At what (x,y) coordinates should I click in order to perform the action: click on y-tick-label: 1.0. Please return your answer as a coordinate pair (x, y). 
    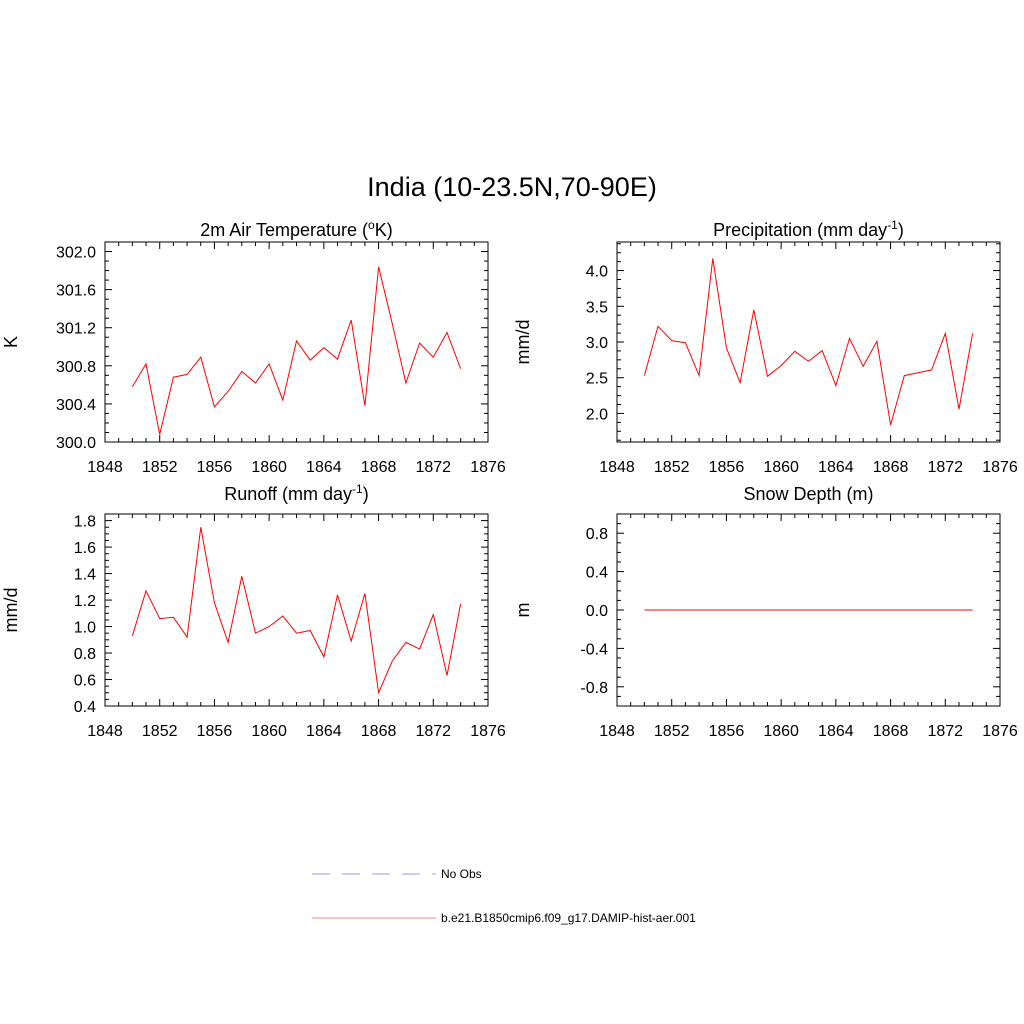
    Looking at the image, I should click on (85, 628).